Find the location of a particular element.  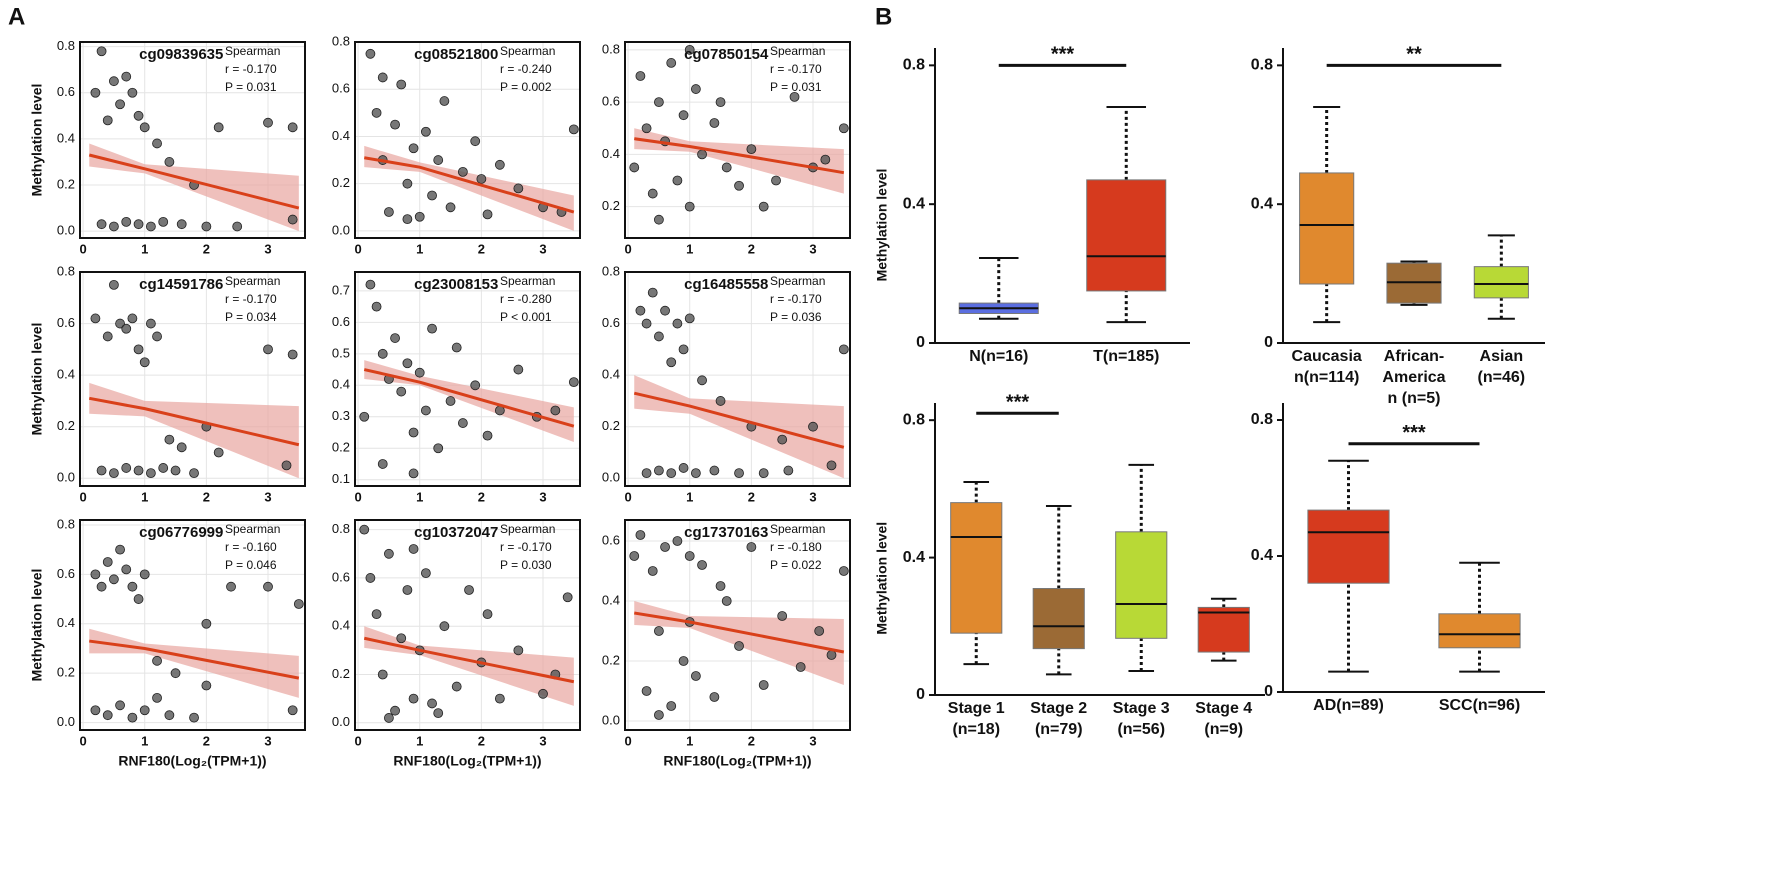

y-tick-label: 0.0 is located at coordinates (341, 229).